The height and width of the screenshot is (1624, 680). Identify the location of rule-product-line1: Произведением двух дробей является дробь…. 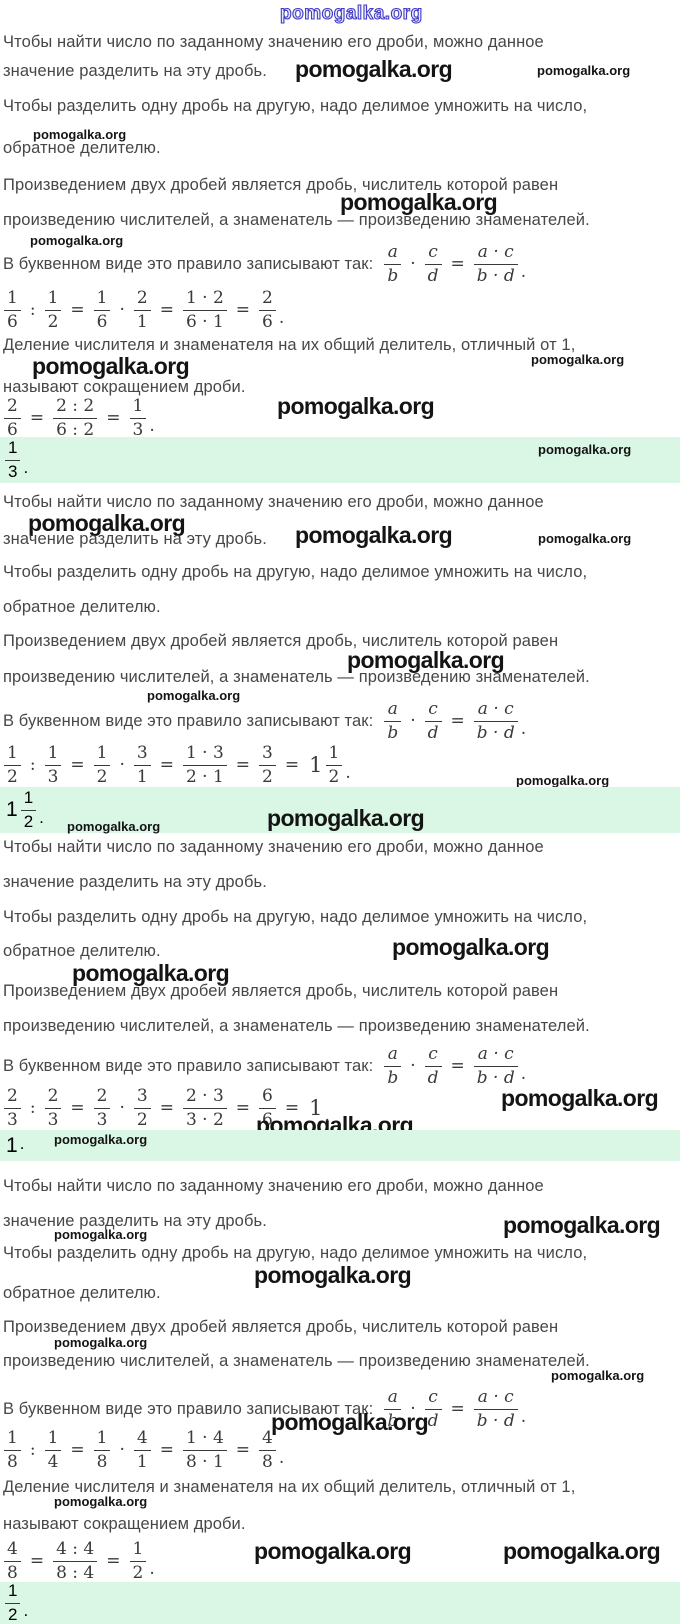
(281, 991).